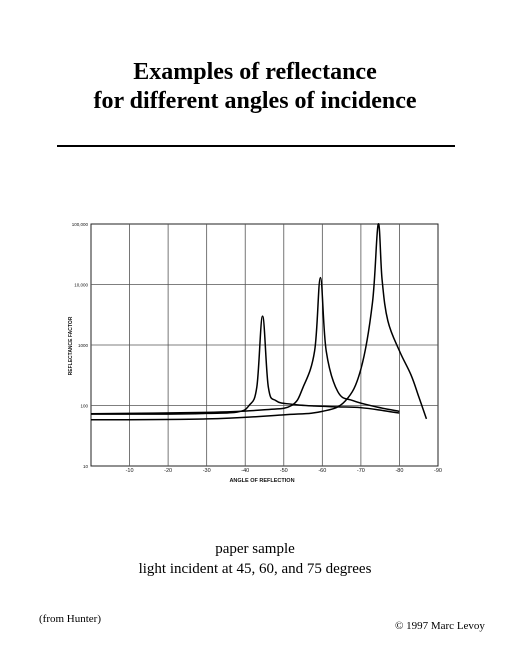  I want to click on x-tick-label: -90, so click(438, 471).